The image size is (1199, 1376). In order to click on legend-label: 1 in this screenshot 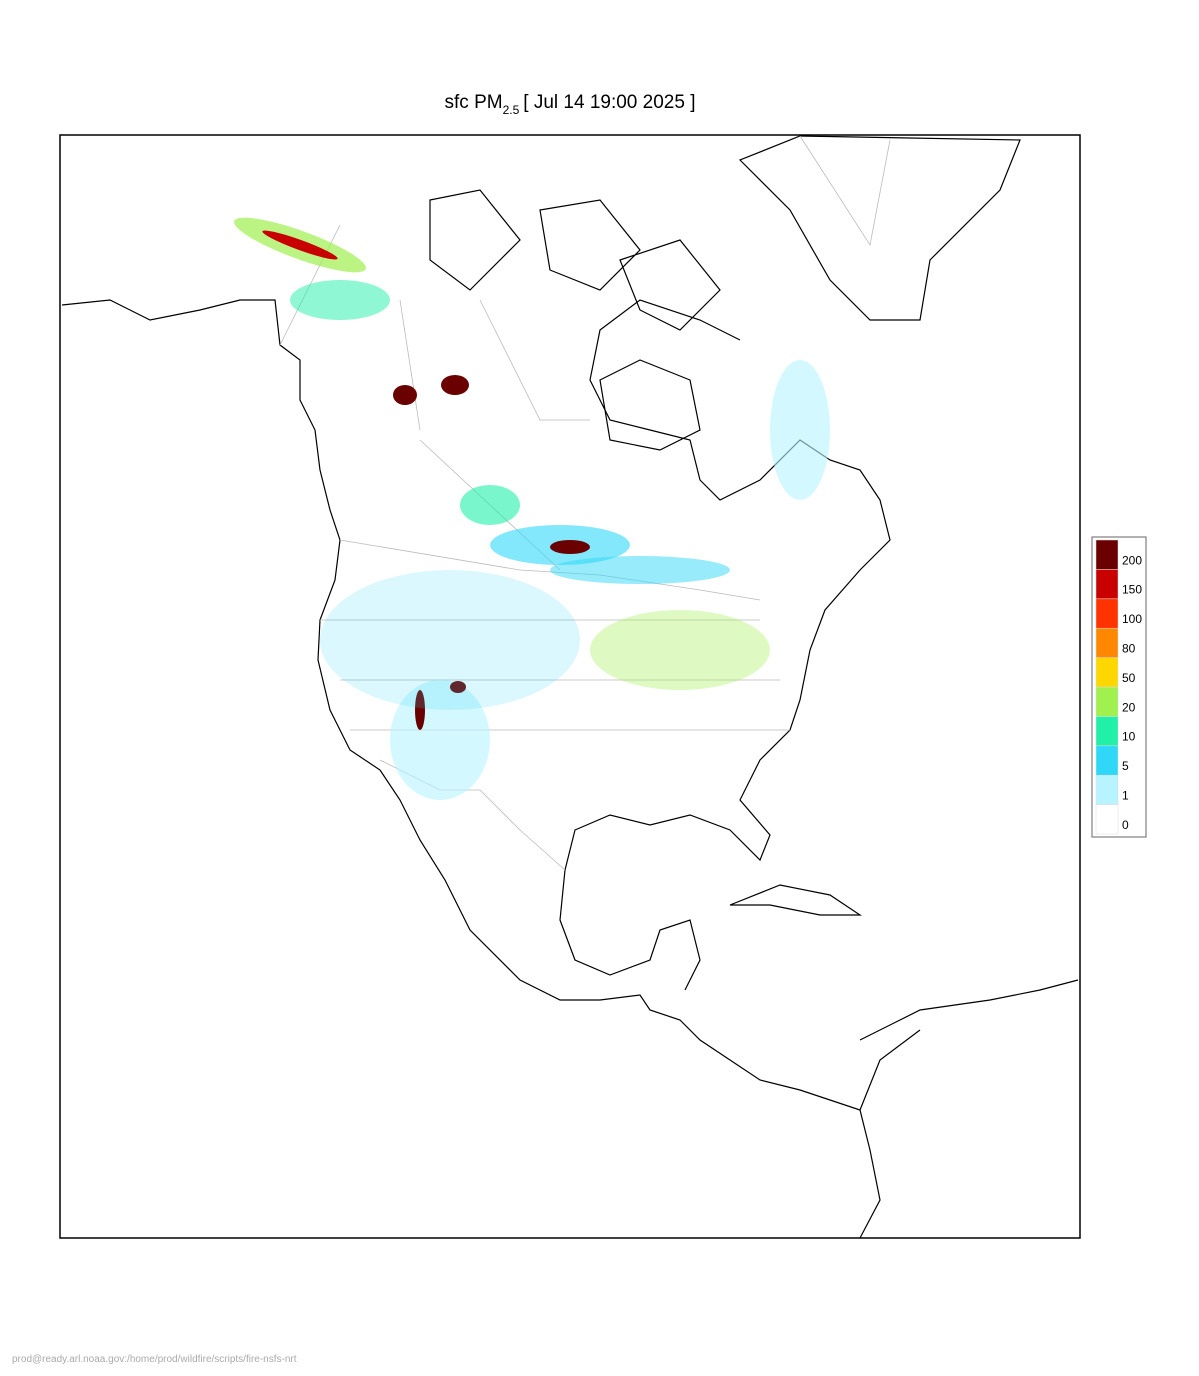, I will do `click(1125, 796)`.